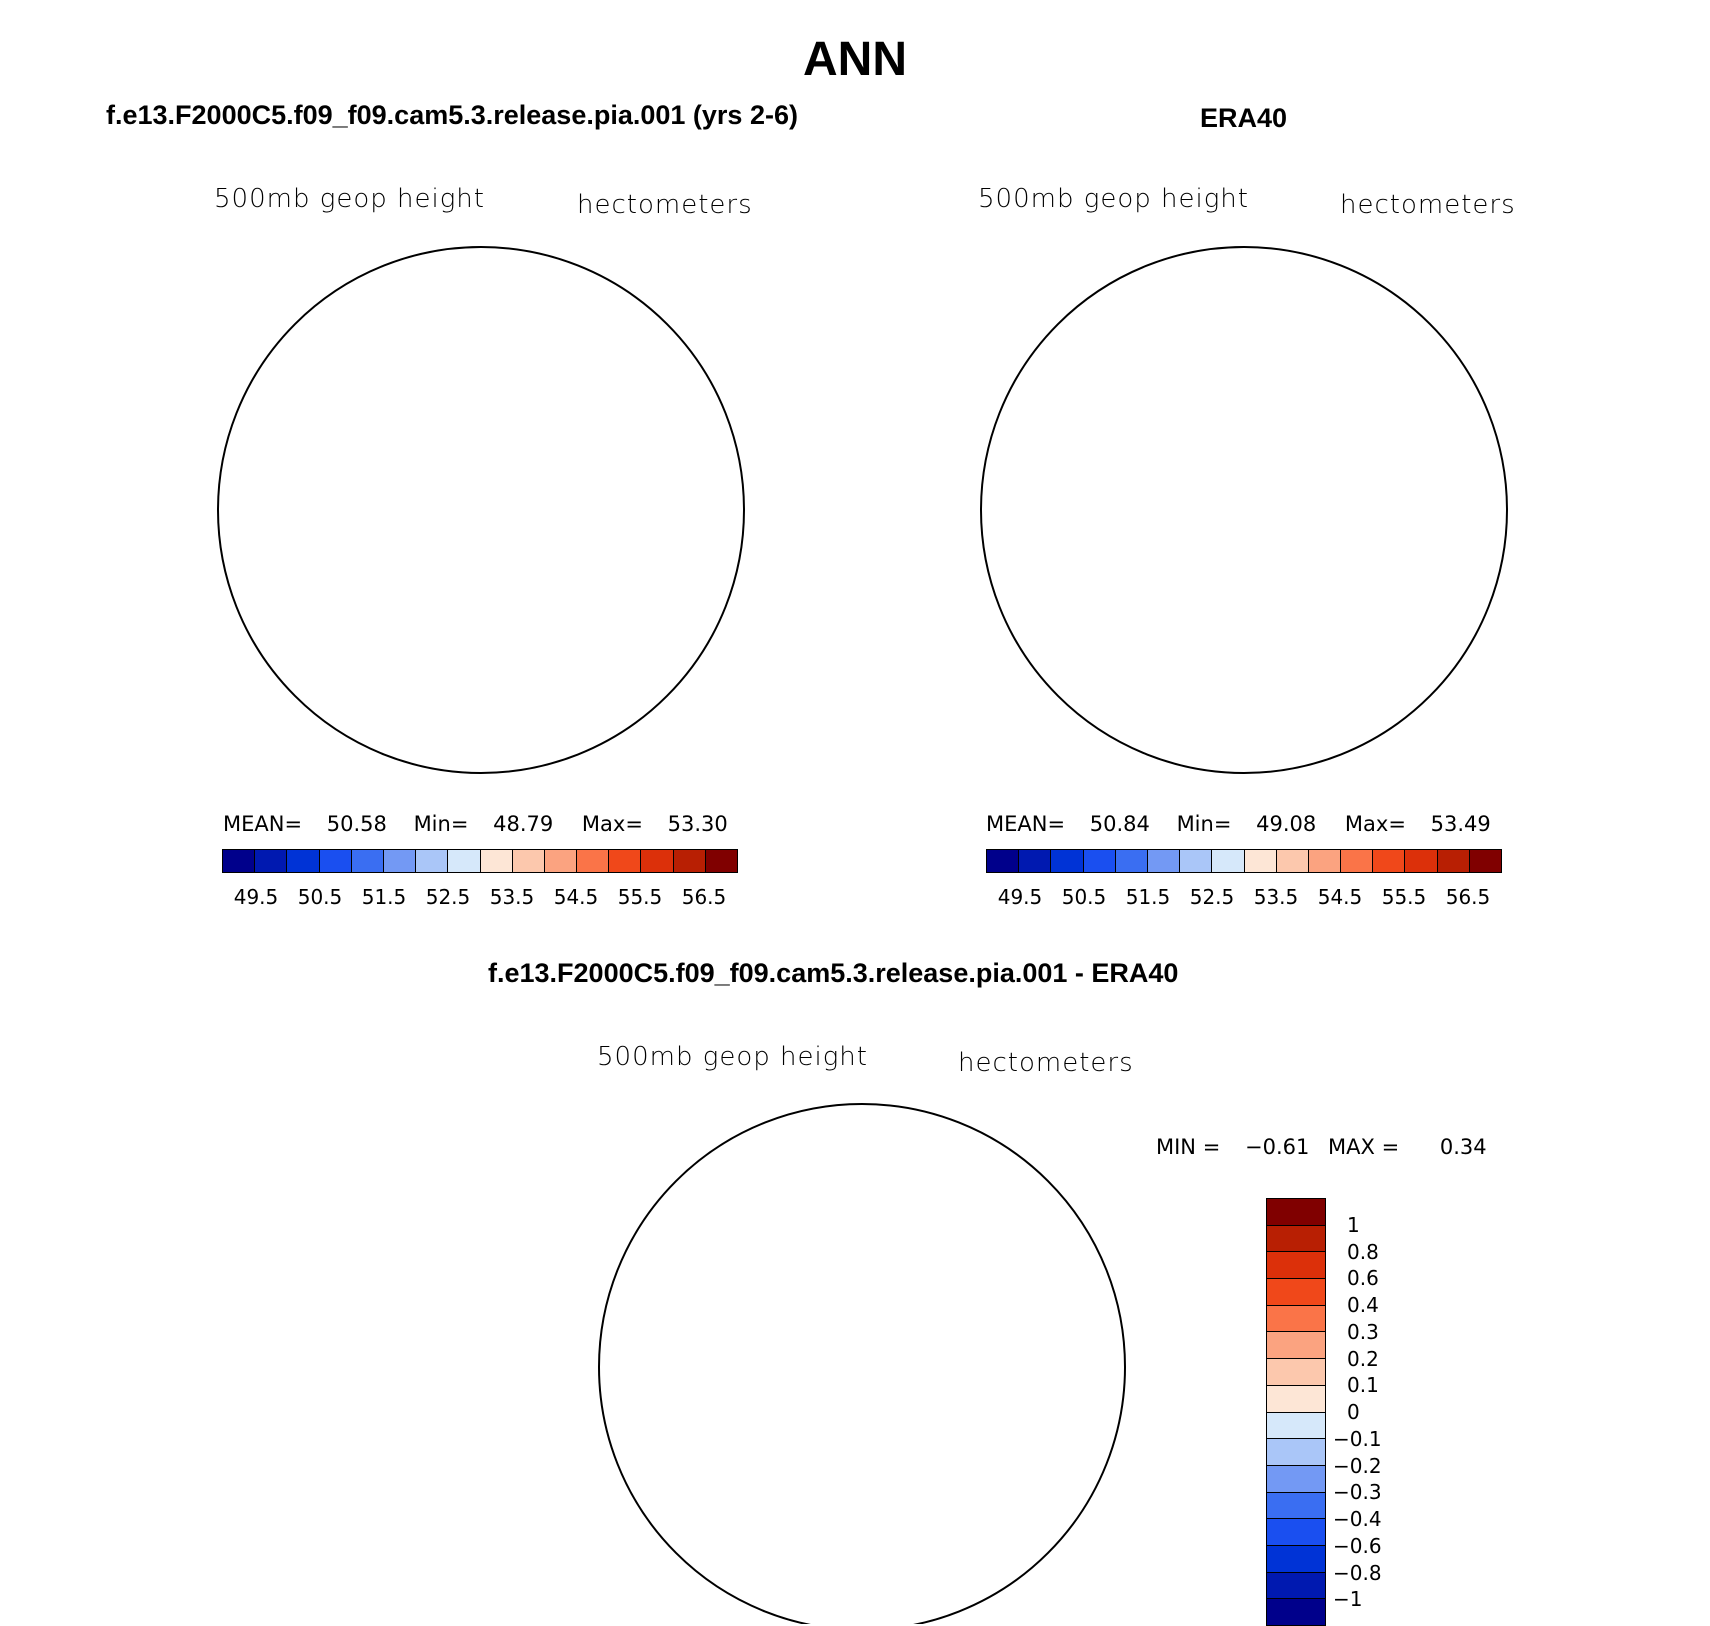 The height and width of the screenshot is (1626, 1710). I want to click on colorbar-tick-label: −0.6, so click(1357, 1545).